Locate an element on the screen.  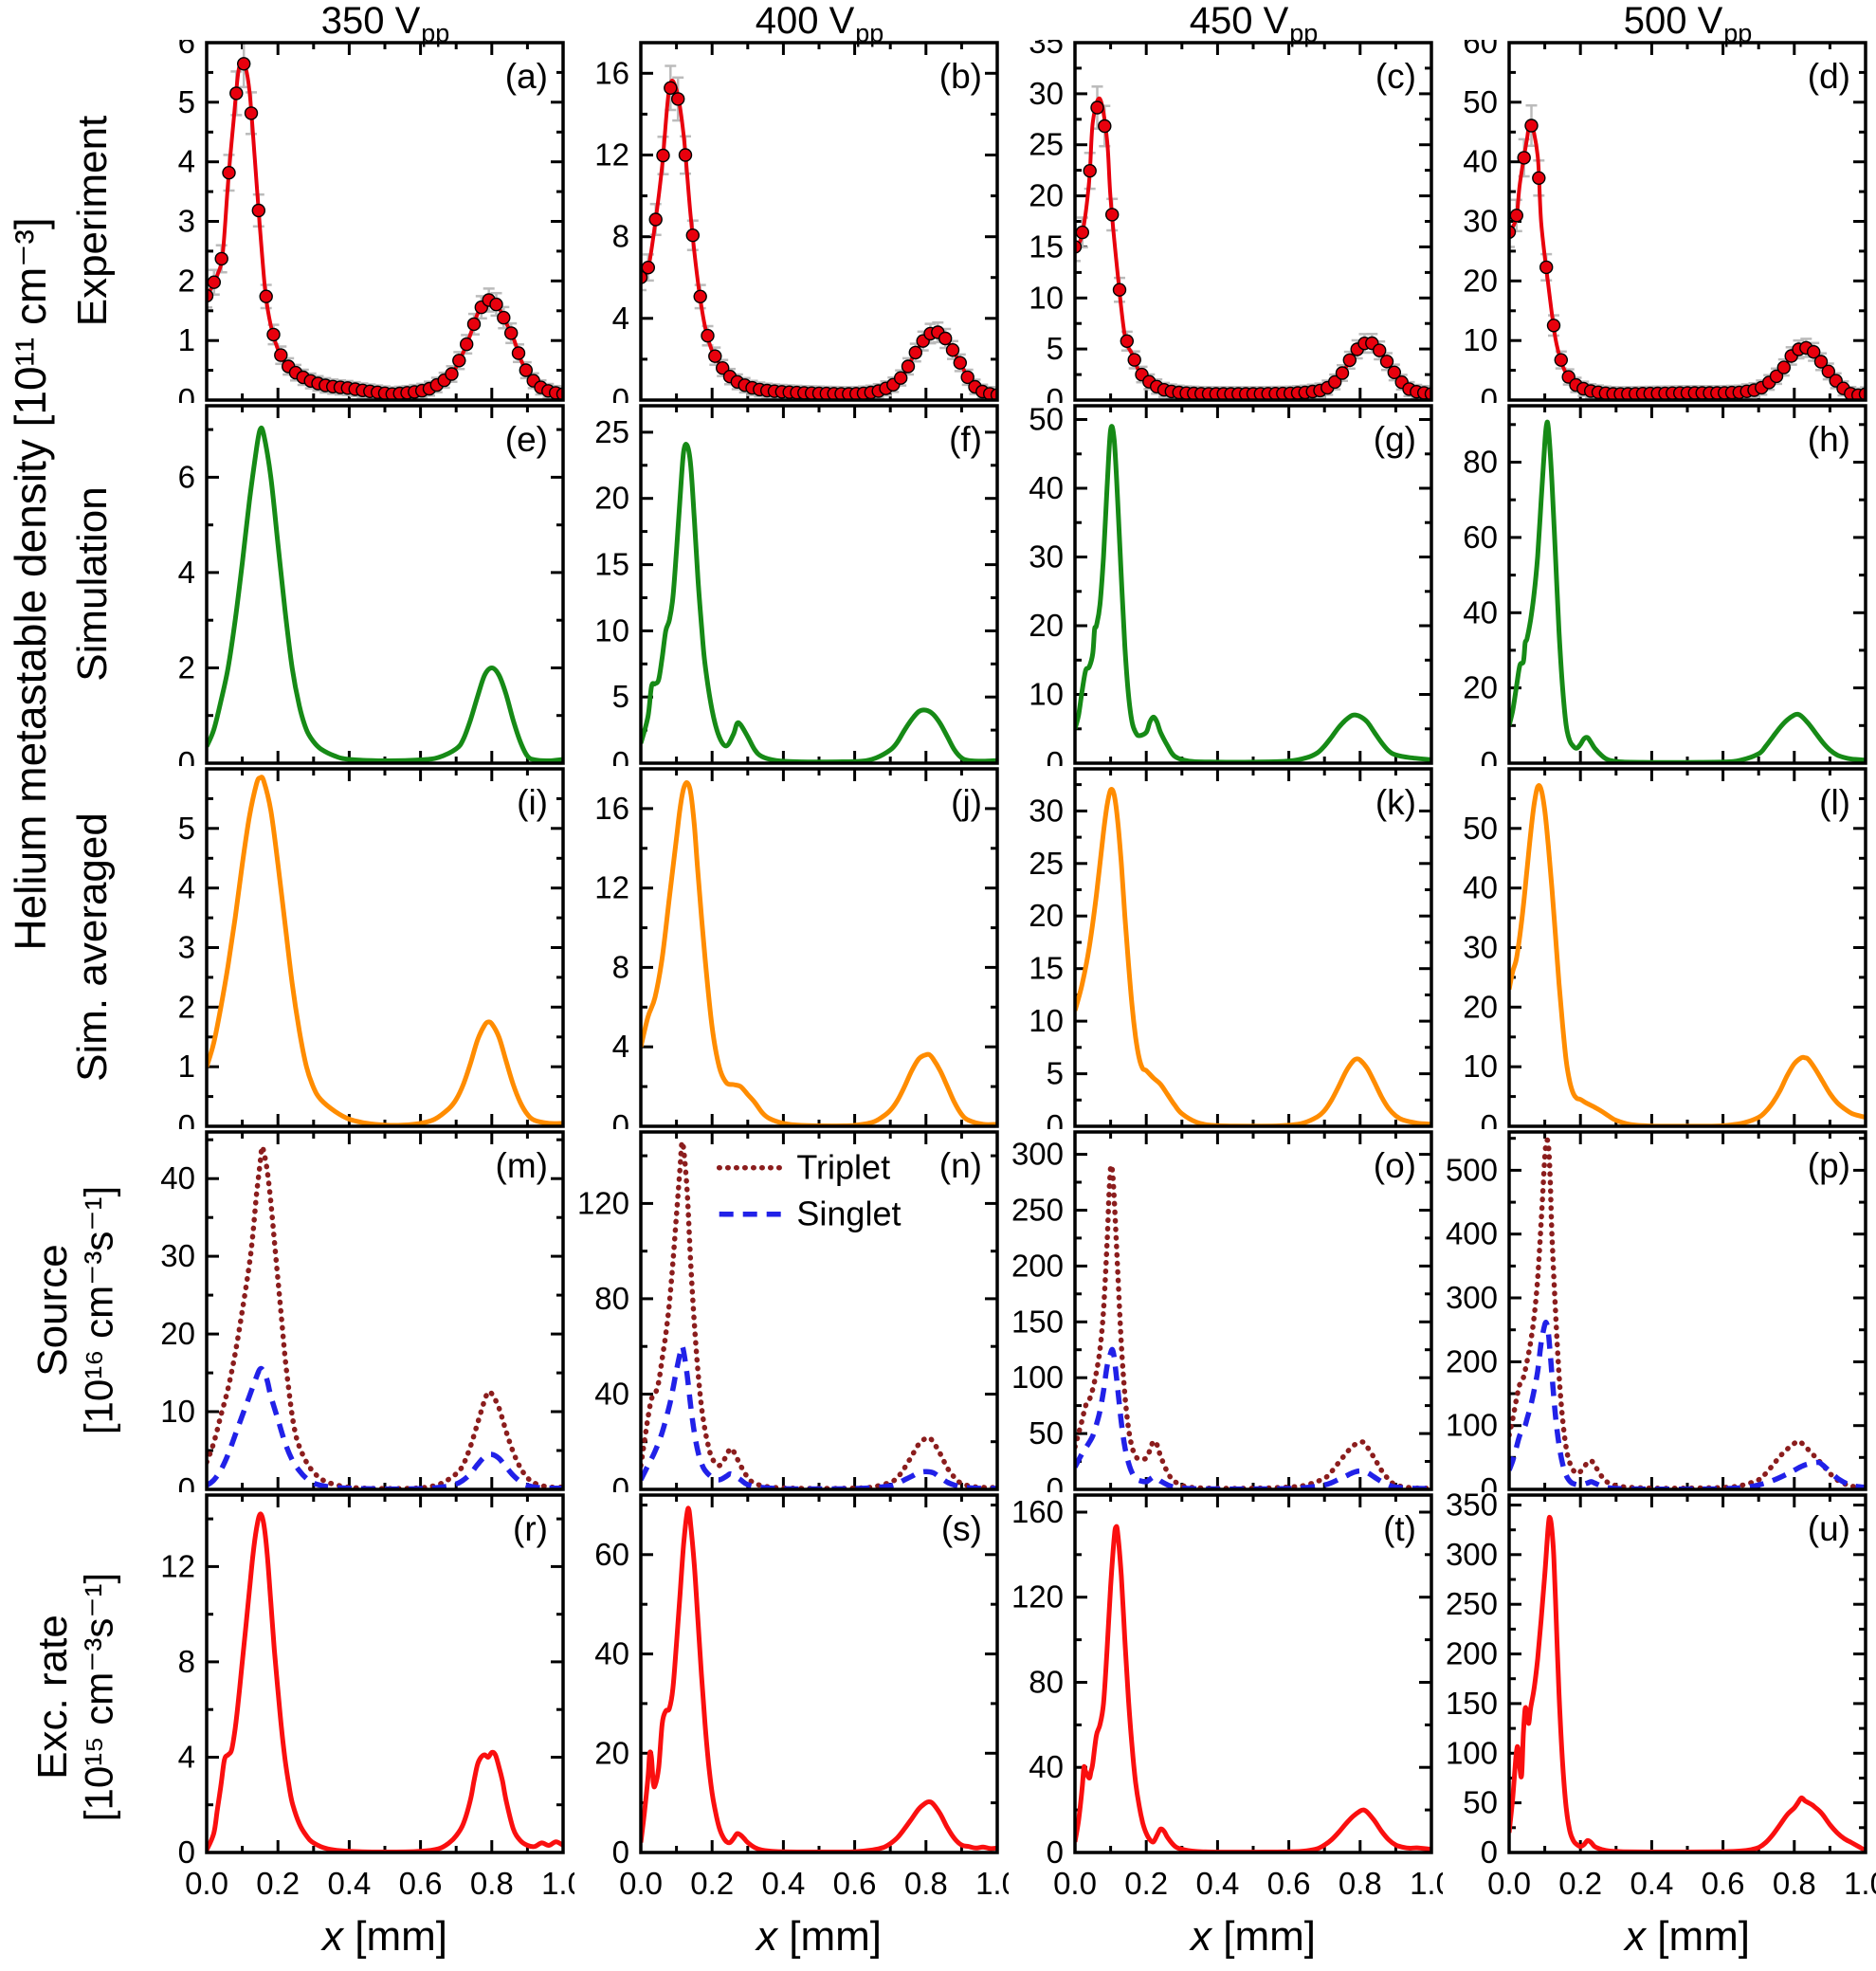
panel-f: 0 5 10 15 20 25 (f) is located at coordinates (791, 591).